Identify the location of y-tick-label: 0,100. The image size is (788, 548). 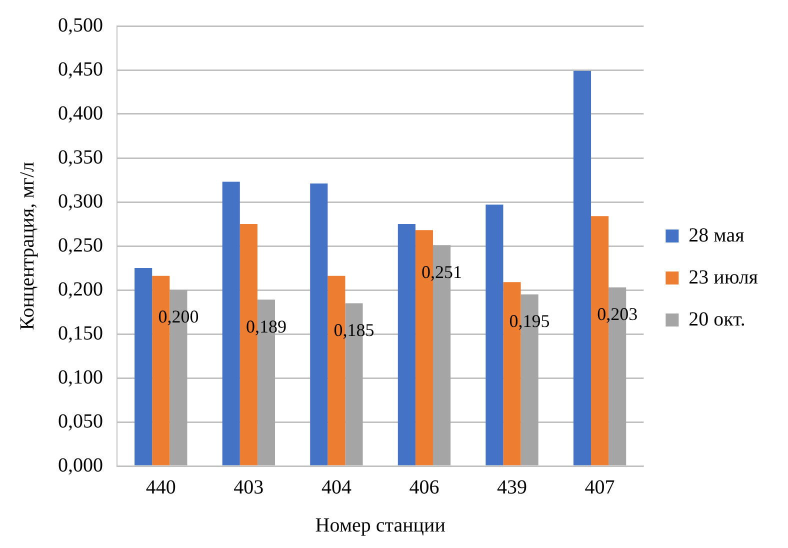
(80, 377).